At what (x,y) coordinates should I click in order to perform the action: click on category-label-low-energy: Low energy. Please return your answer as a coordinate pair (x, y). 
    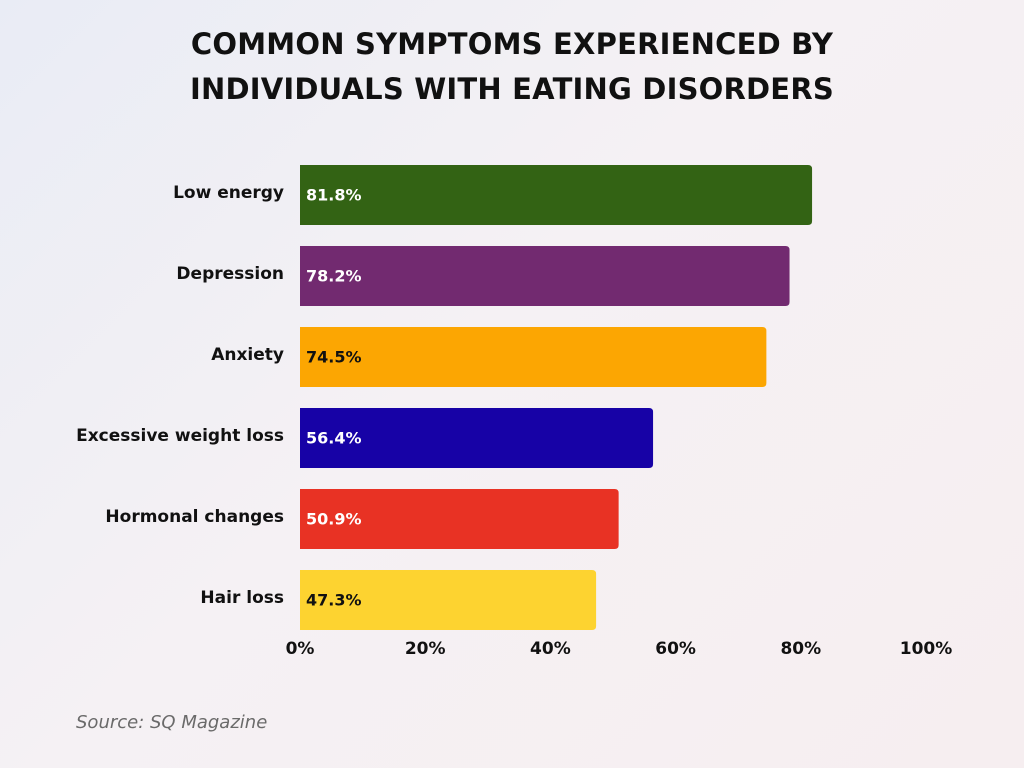
    Looking at the image, I should click on (228, 193).